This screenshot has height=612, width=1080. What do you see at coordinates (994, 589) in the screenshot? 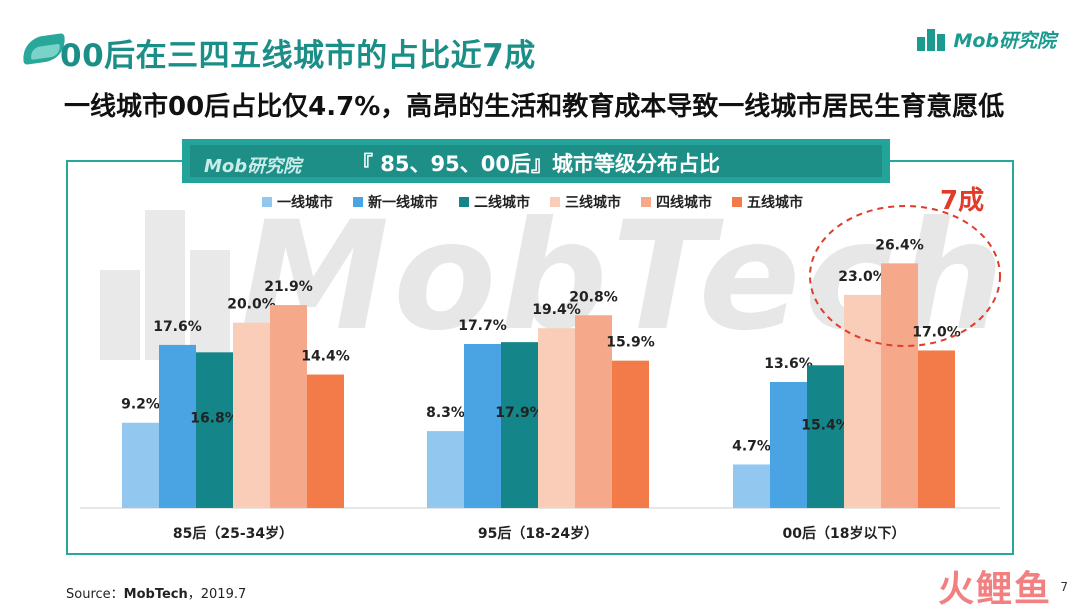
I see `corner-watermark: 火鲤鱼` at bounding box center [994, 589].